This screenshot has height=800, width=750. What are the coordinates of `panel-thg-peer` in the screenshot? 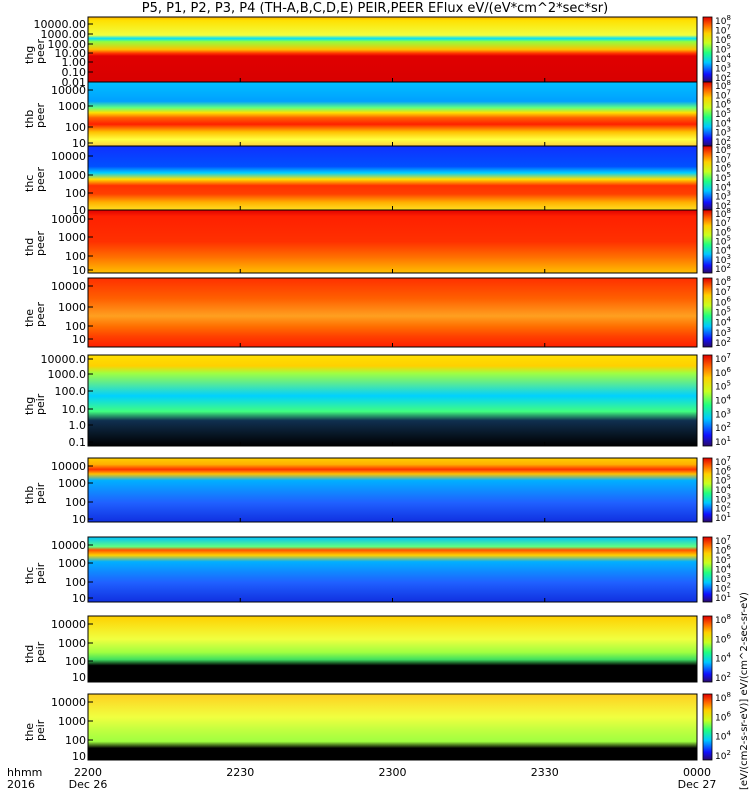 It's located at (392, 49).